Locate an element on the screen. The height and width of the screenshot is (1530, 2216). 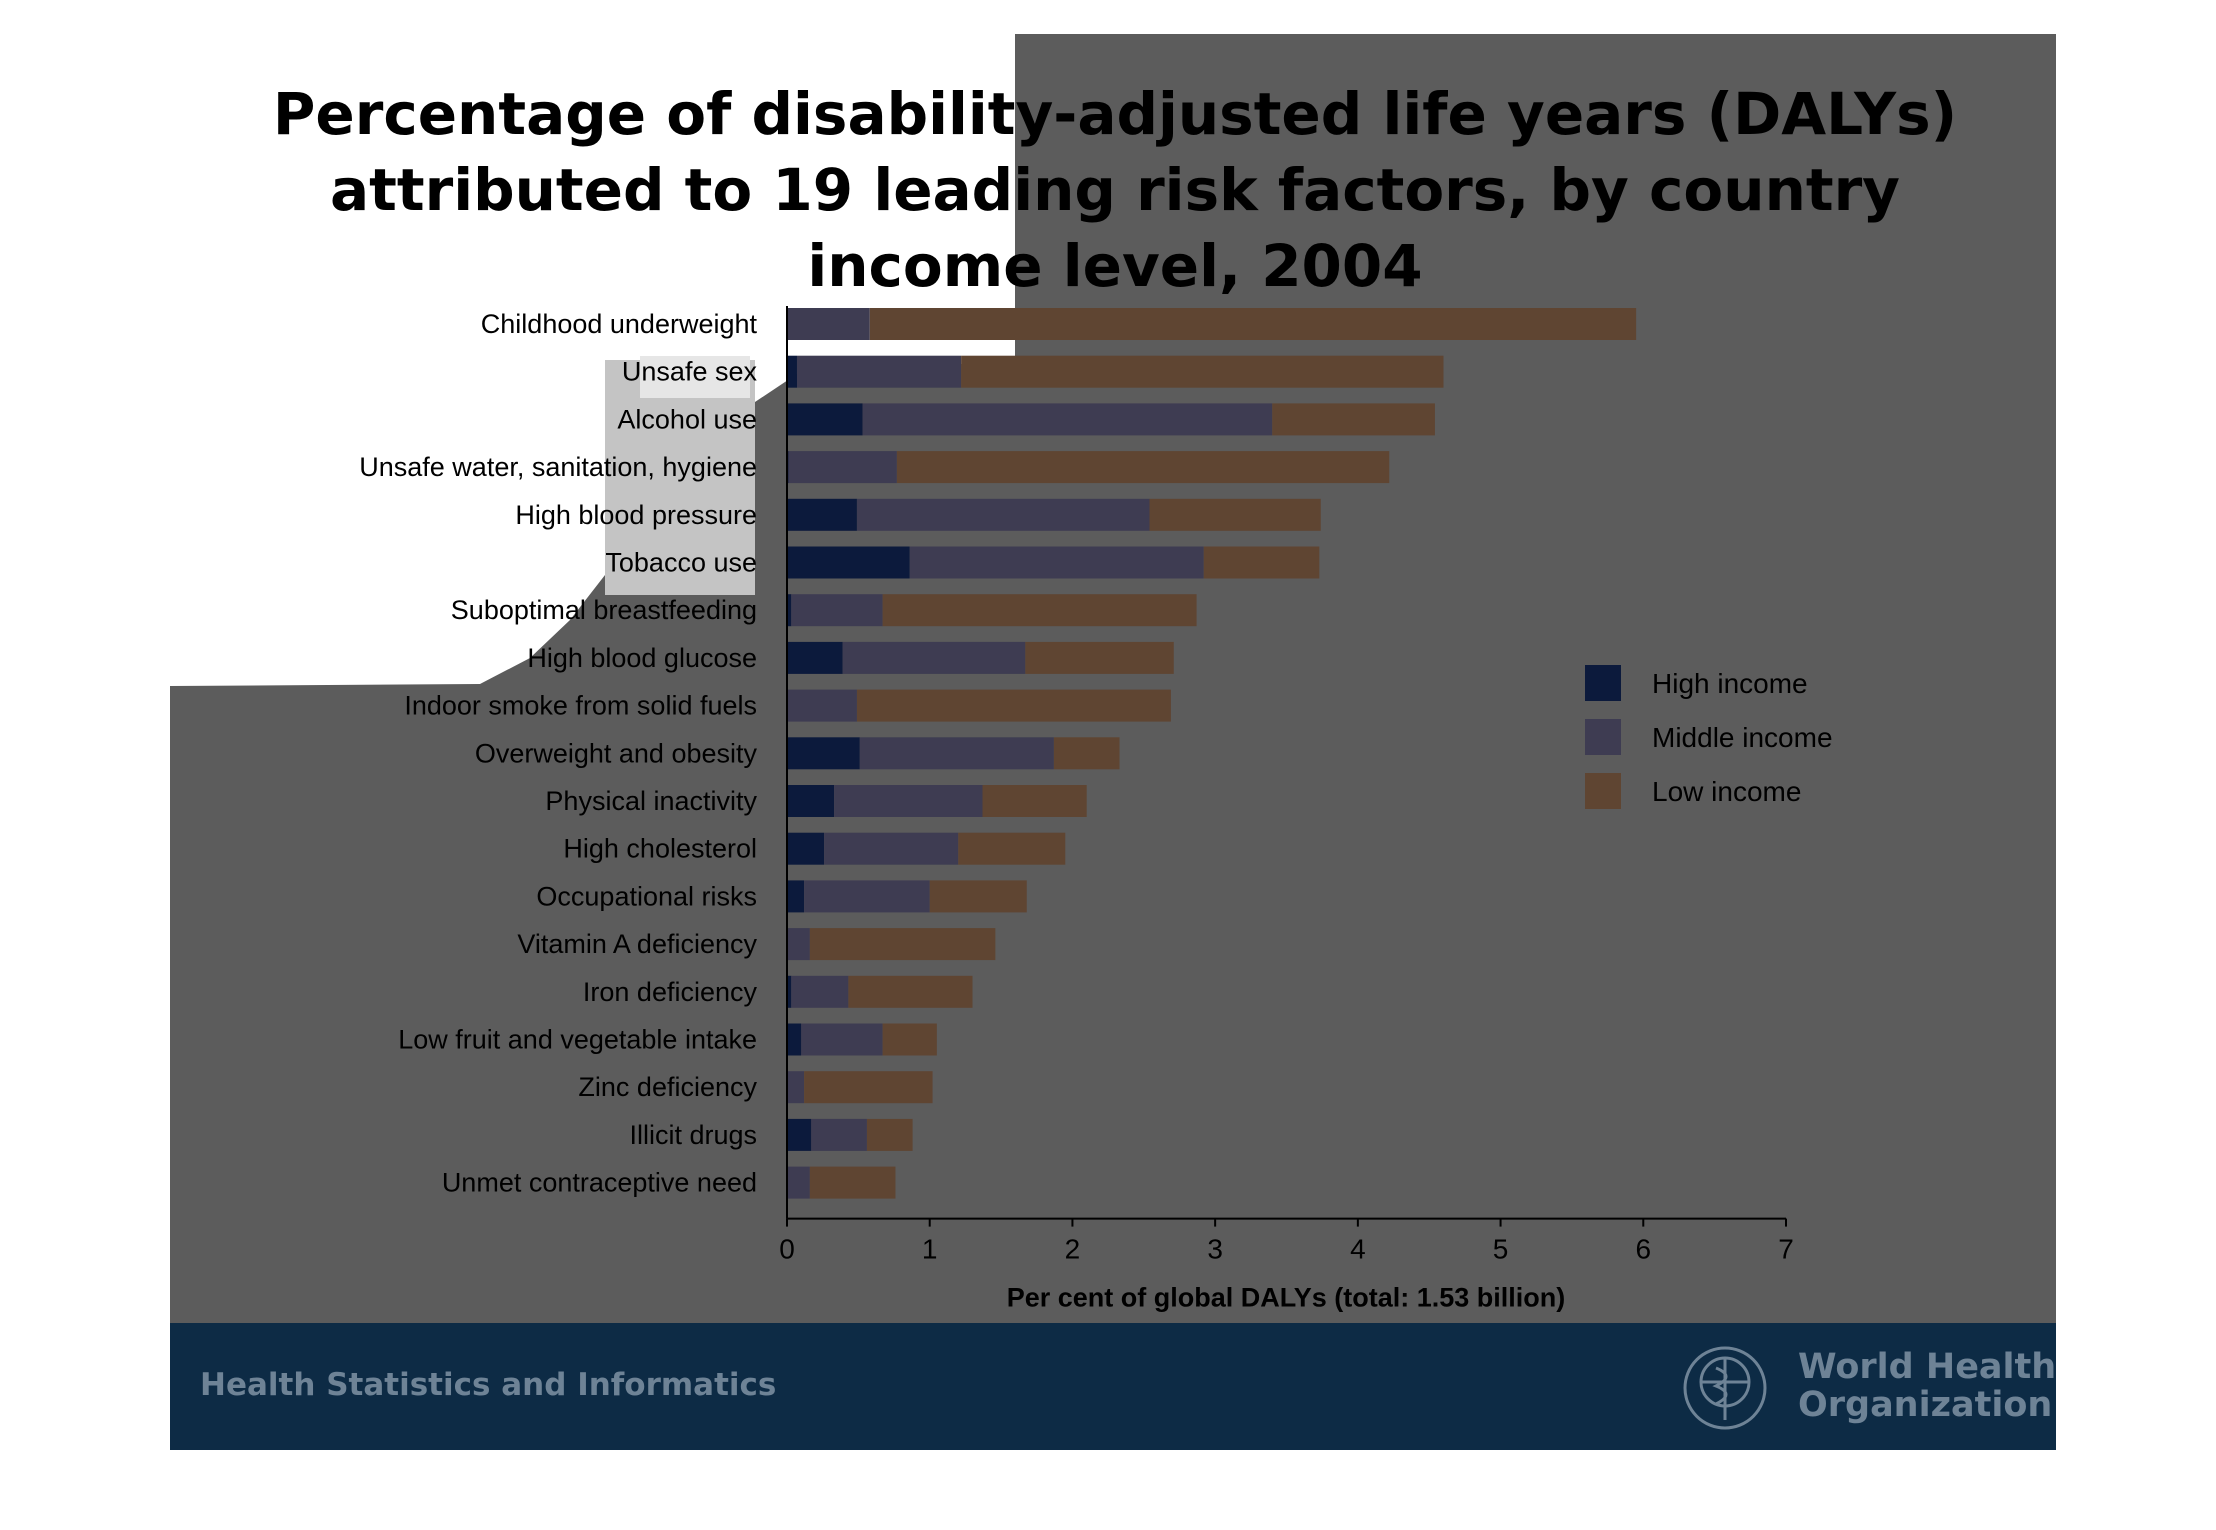
footer-section-label: Health Statistics and Informatics is located at coordinates (488, 1385).